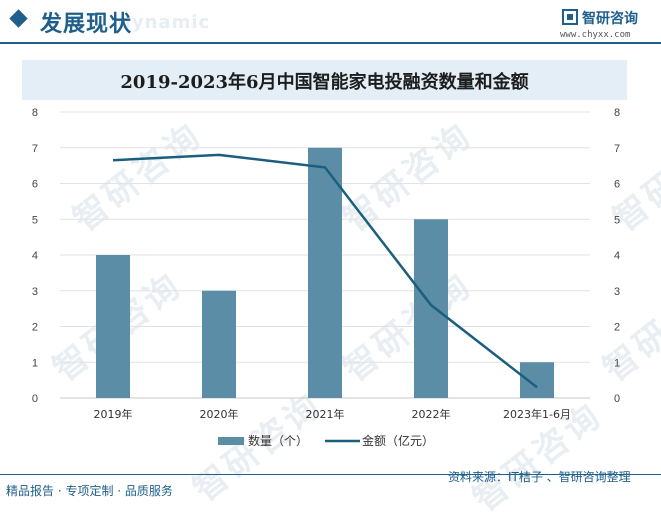 This screenshot has width=661, height=521. What do you see at coordinates (278, 440) in the screenshot?
I see `legend-label-bar: 数量（个）` at bounding box center [278, 440].